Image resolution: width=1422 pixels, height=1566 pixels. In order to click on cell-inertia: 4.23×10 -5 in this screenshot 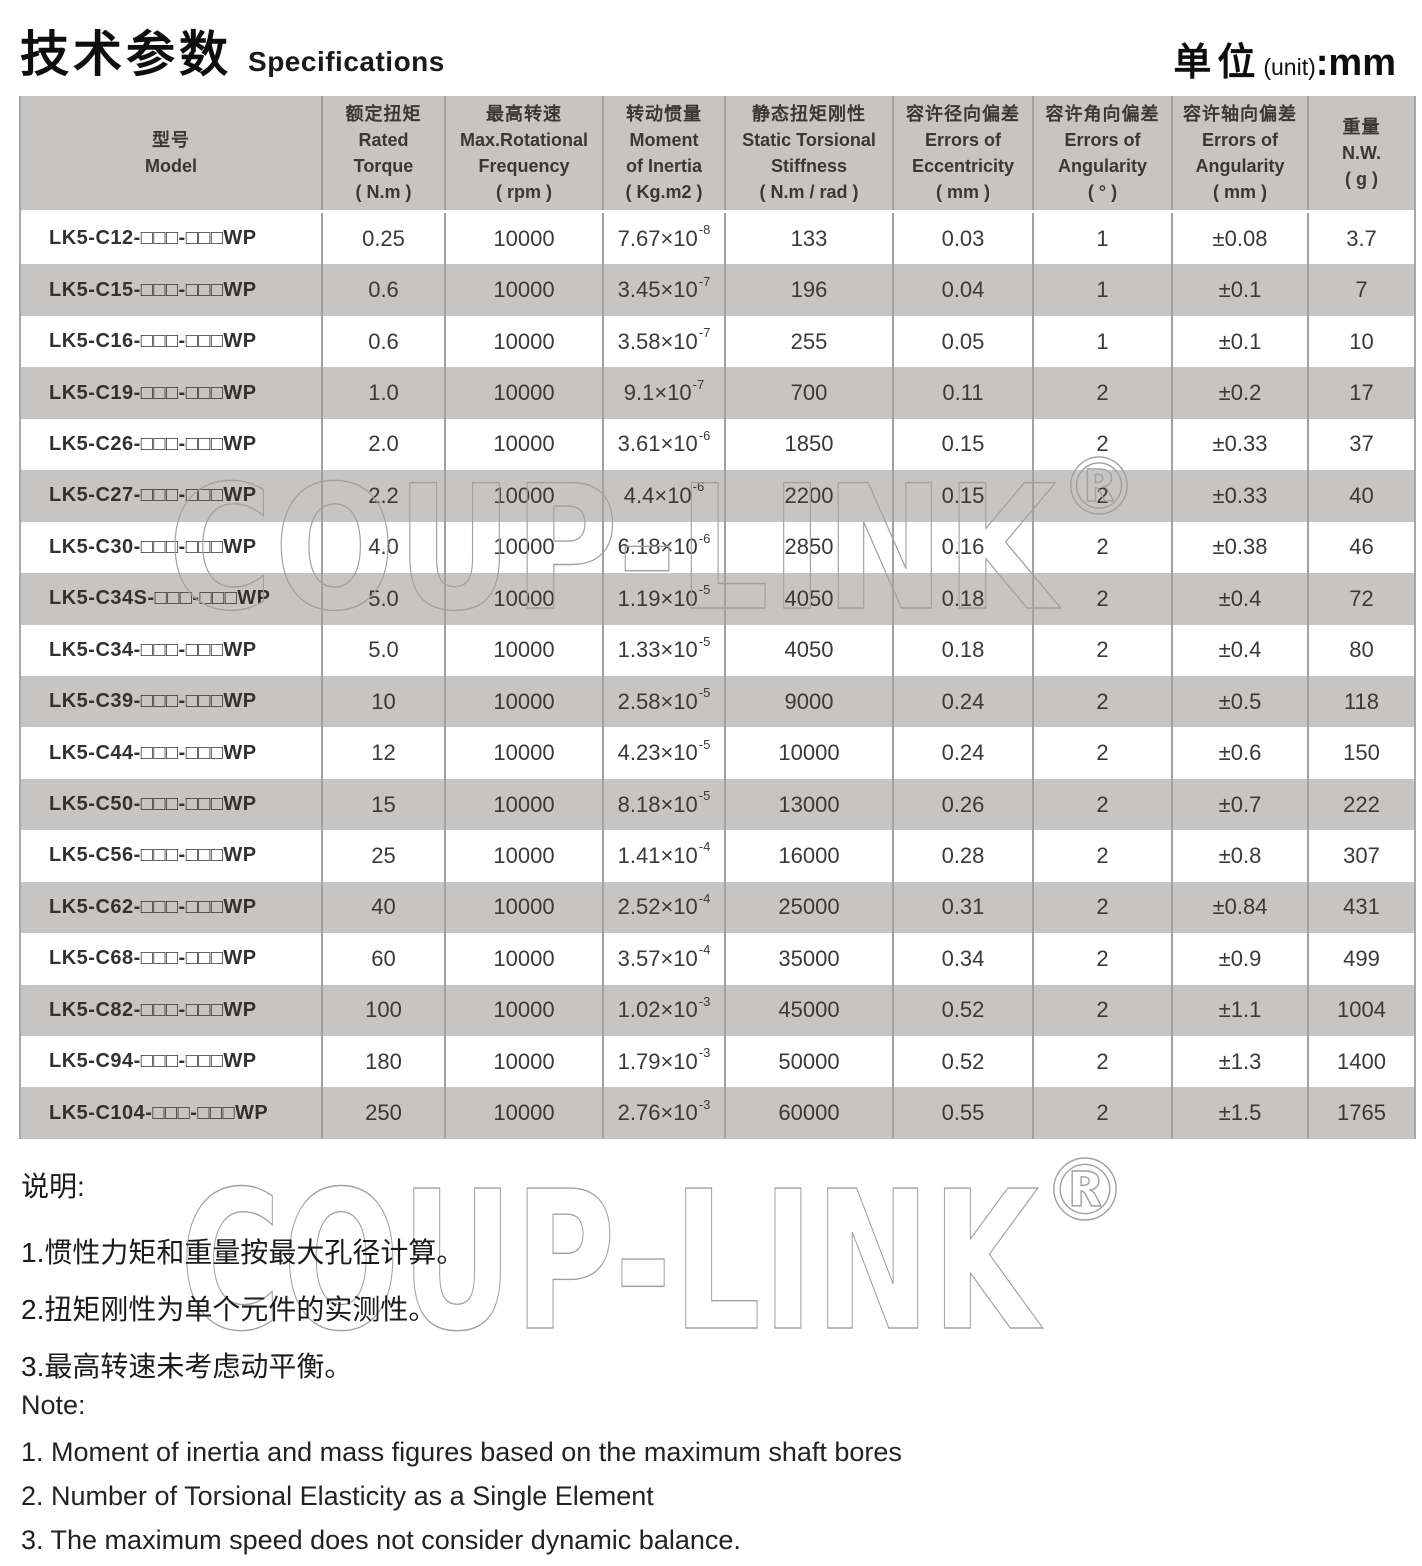, I will do `click(665, 753)`.